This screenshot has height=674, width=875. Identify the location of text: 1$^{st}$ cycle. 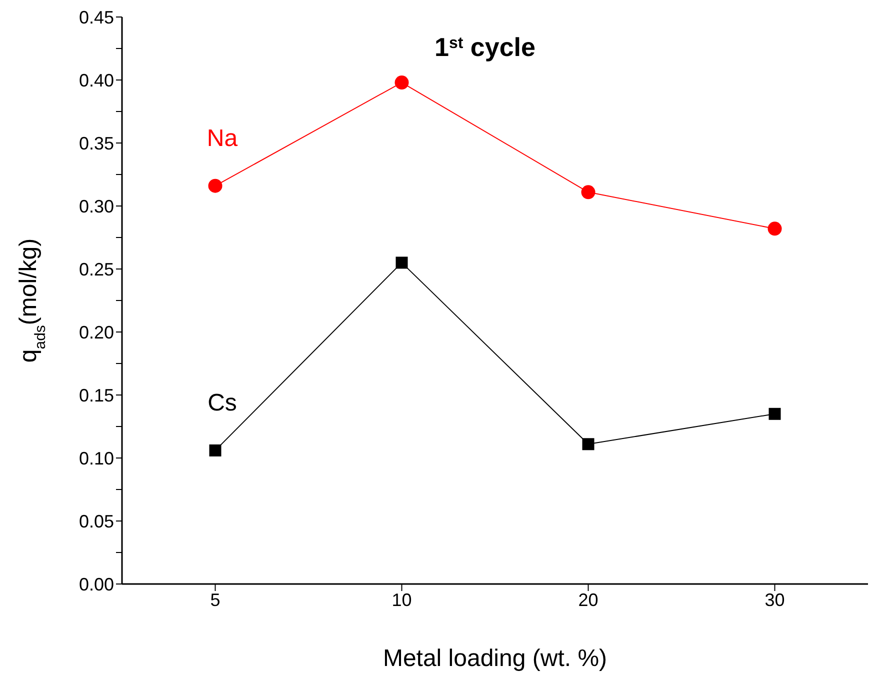
(485, 47).